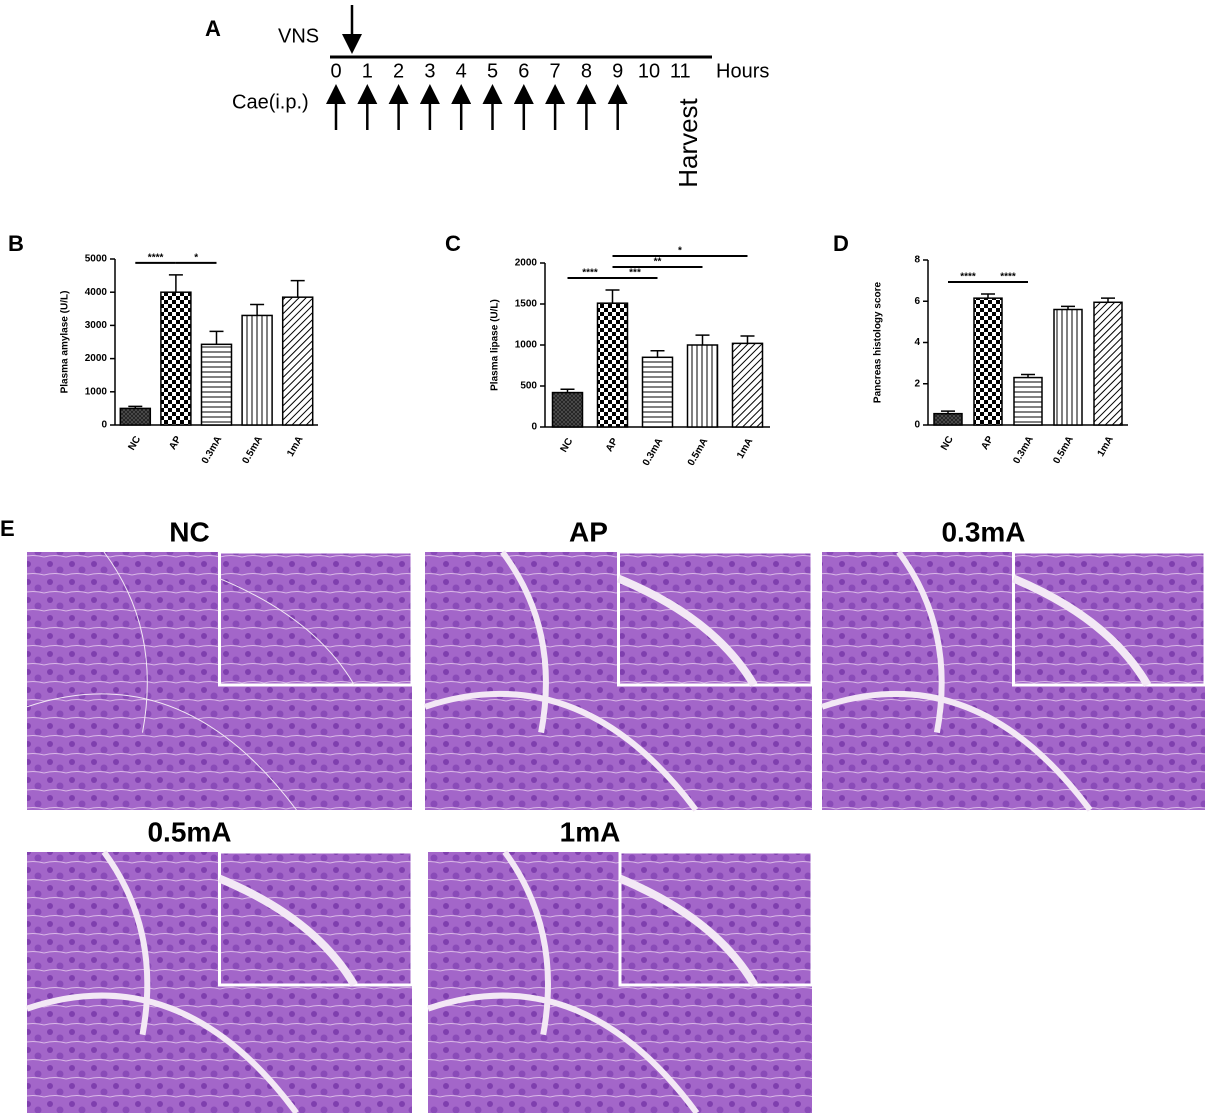  What do you see at coordinates (270, 102) in the screenshot?
I see `treatment-label: Cae(i.p.)` at bounding box center [270, 102].